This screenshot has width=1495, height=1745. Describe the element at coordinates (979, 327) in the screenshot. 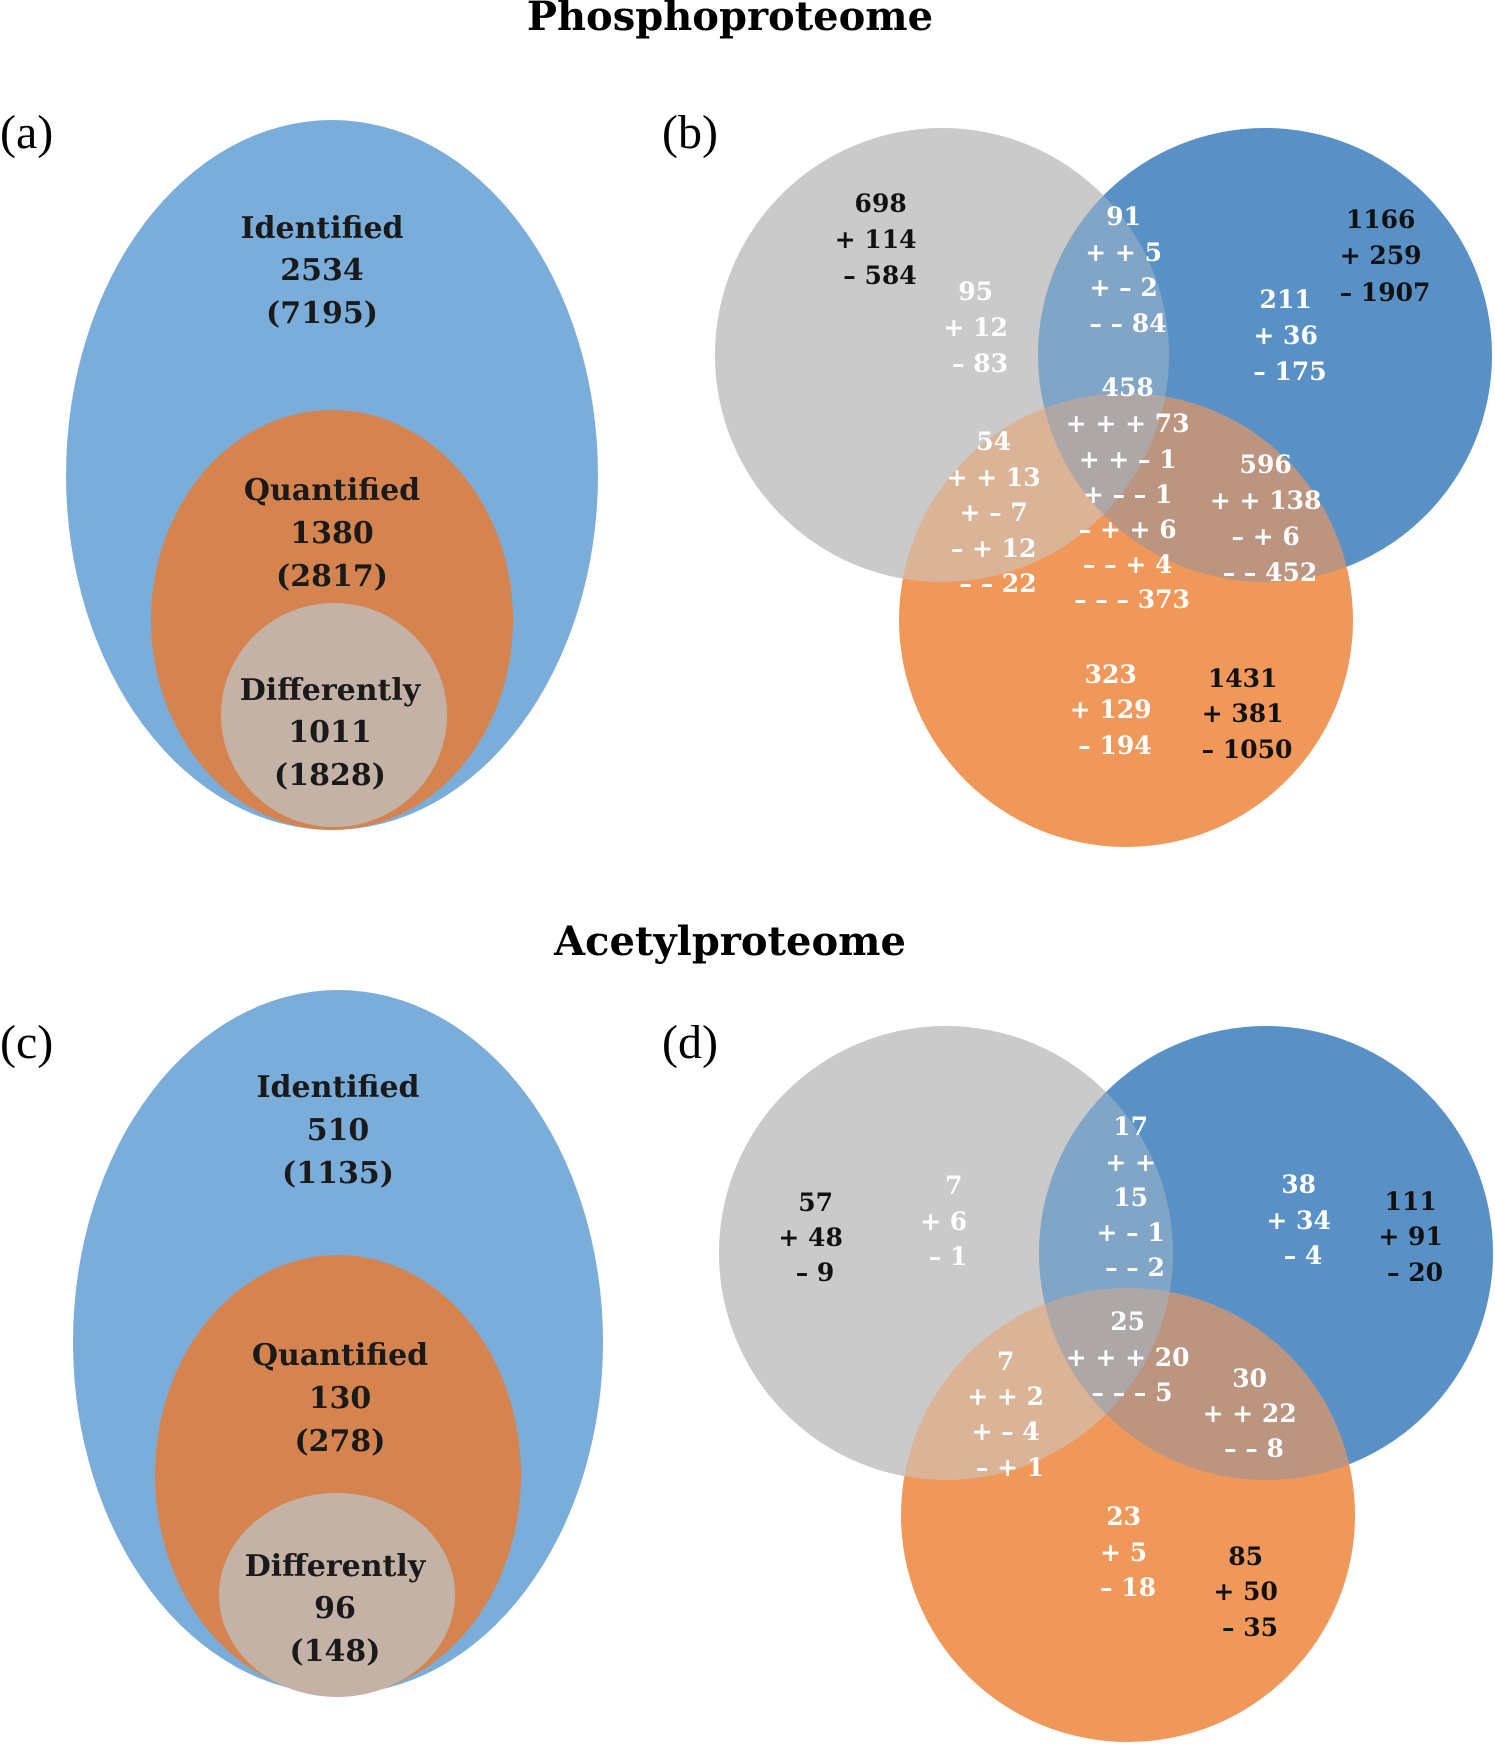

I see `region-gray-inner: 95 + 12 – 83` at that location.